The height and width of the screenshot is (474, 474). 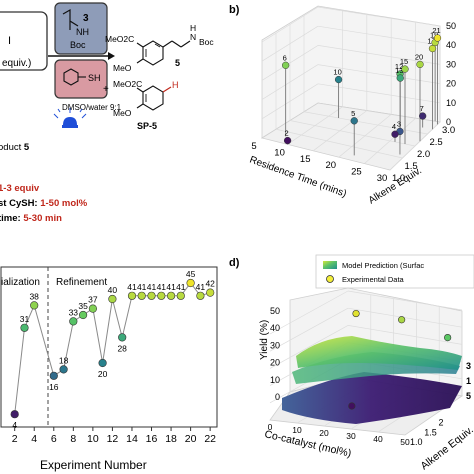 I want to click on panel-d-zlabel: Yield (%), so click(x=264, y=340).